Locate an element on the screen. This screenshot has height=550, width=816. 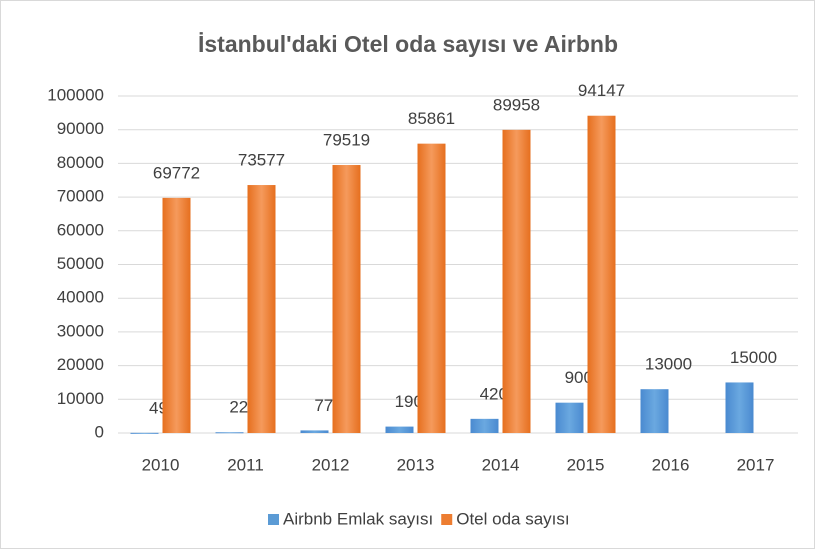
x-tick-label: 2012 is located at coordinates (331, 464).